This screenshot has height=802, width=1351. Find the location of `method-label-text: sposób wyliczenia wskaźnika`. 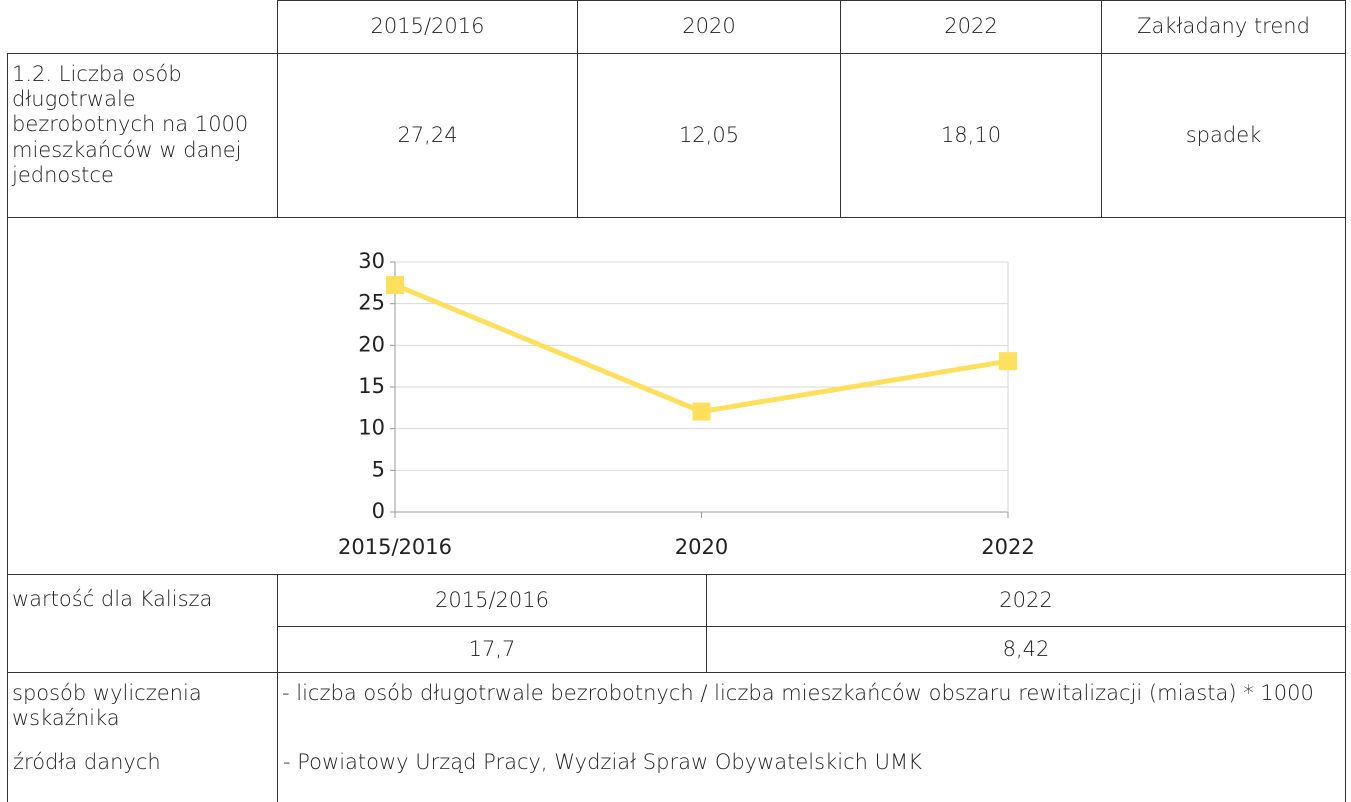

method-label-text: sposób wyliczenia wskaźnika is located at coordinates (107, 706).